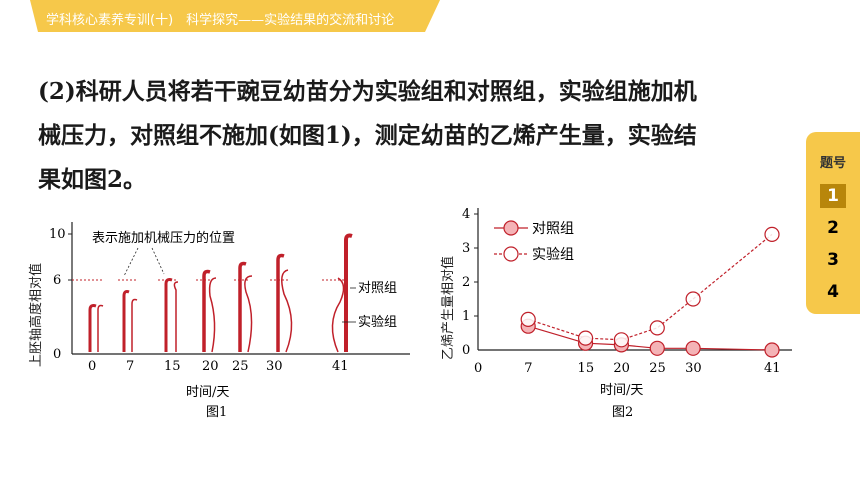  Describe the element at coordinates (210, 366) in the screenshot. I see `fig1-xtick-label: 20` at that location.